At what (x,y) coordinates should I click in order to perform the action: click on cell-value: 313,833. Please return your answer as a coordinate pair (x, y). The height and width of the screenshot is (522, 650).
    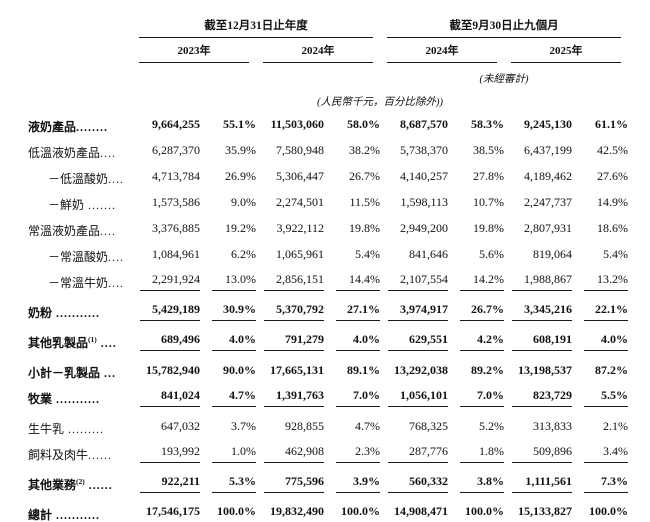
    Looking at the image, I should click on (552, 426).